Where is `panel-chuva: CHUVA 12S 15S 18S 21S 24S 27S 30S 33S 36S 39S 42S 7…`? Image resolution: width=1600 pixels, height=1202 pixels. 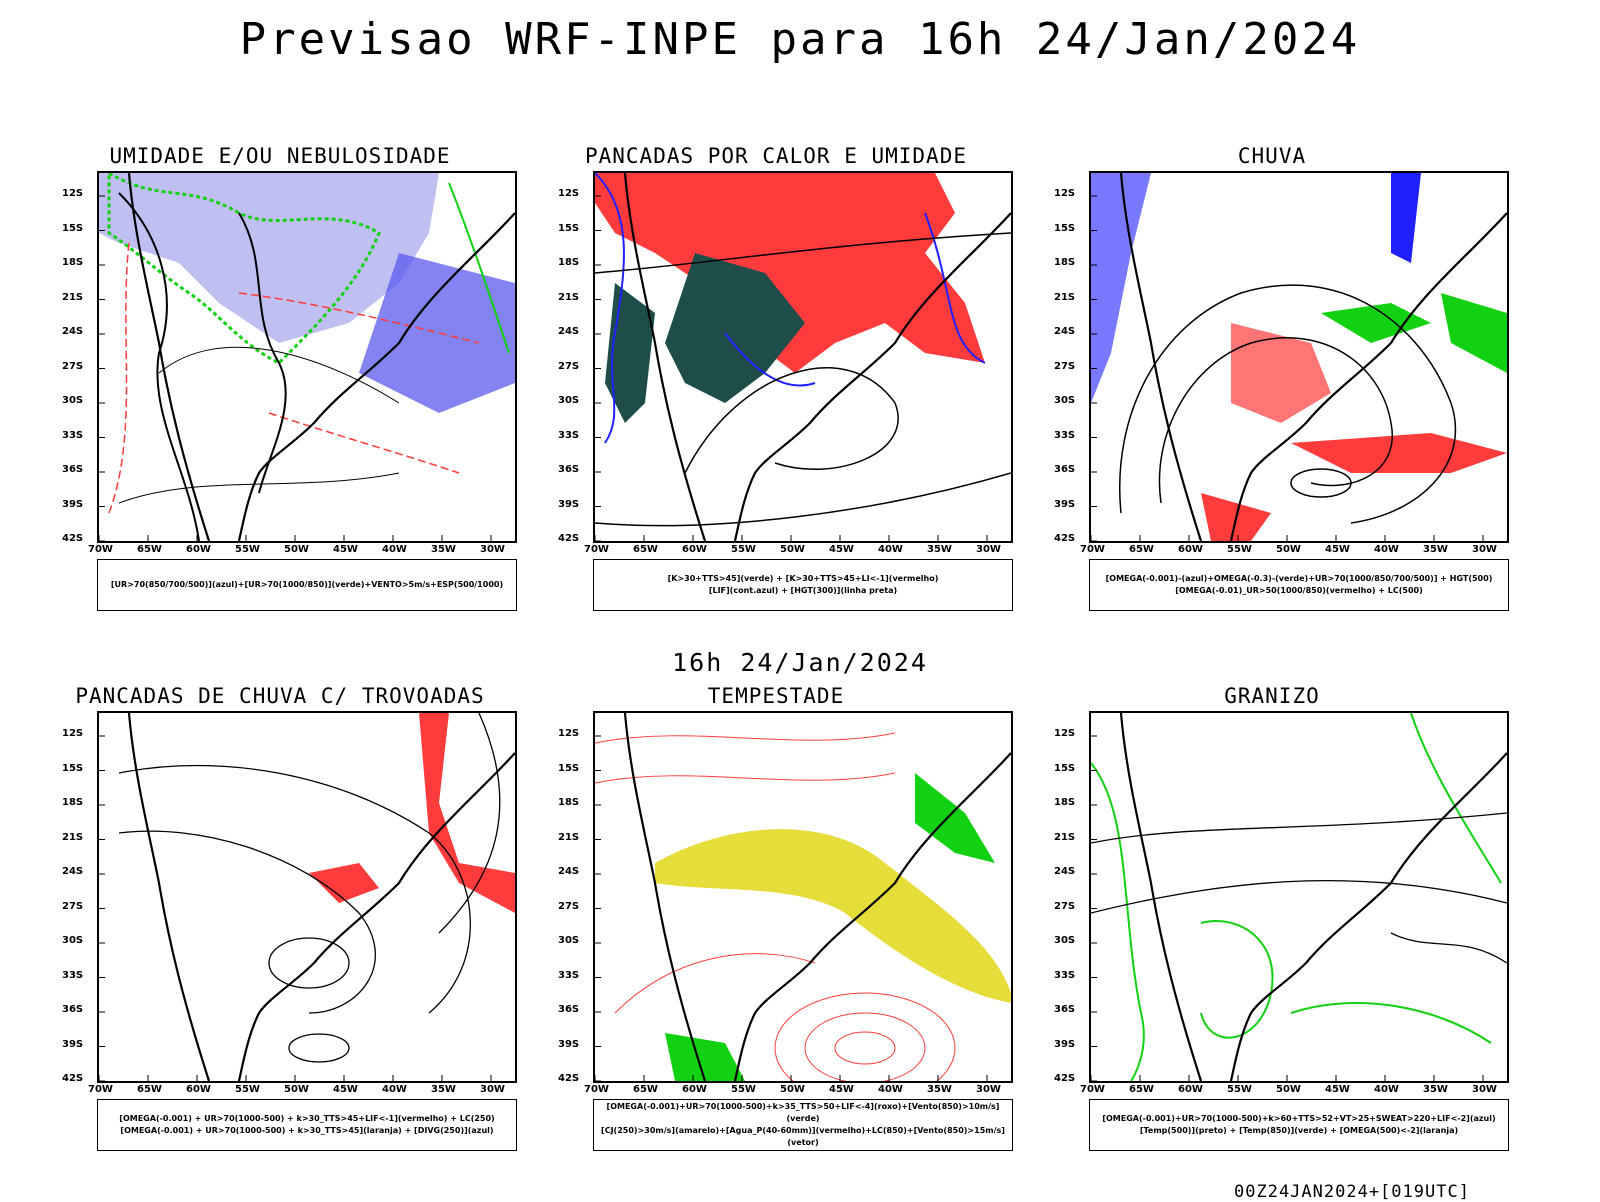
panel-chuva: CHUVA 12S 15S 18S 21S 24S 27S 30S 33S 36S 39S 42S 7… is located at coordinates (1272, 384).